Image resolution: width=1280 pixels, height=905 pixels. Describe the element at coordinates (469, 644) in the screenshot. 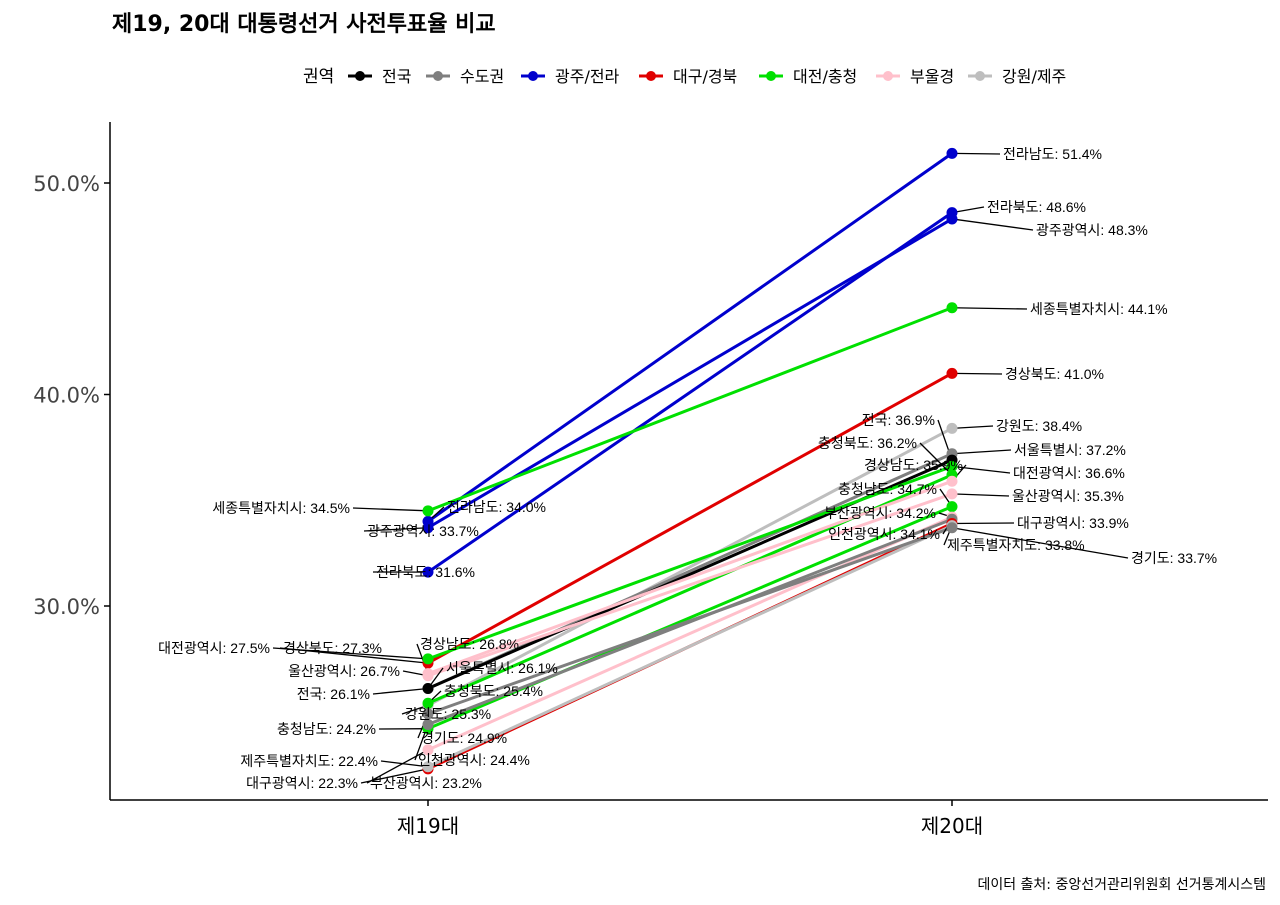

I see `point-label: 경상남도: 26.8%` at that location.